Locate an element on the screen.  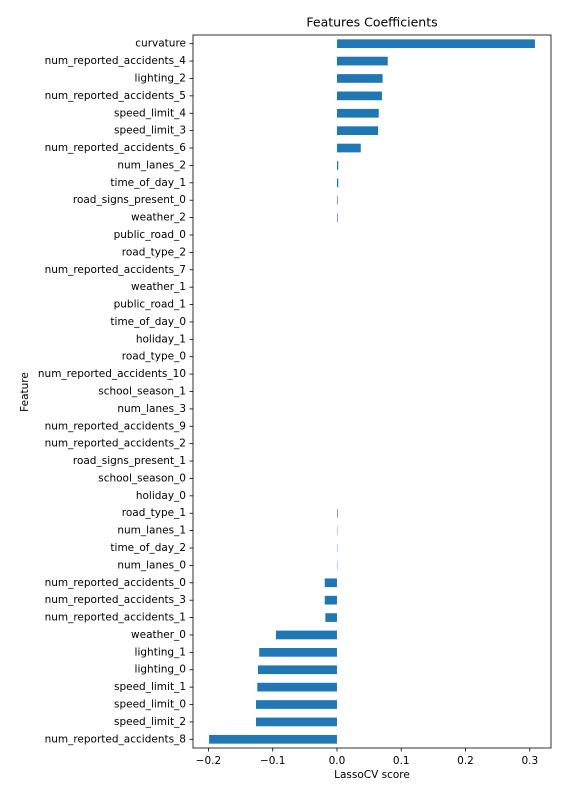
y-tick-label: public_road_0 is located at coordinates (150, 235).